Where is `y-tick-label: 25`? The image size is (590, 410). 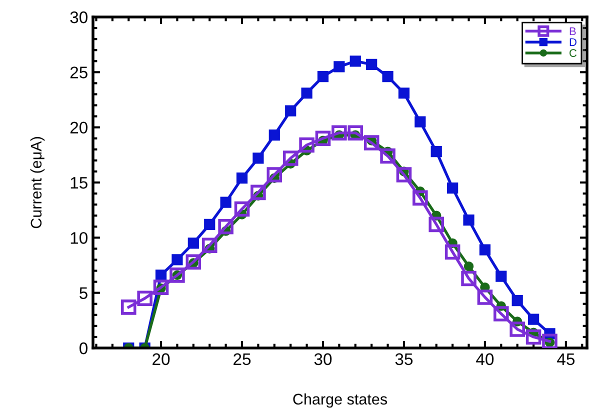 y-tick-label: 25 is located at coordinates (79, 72).